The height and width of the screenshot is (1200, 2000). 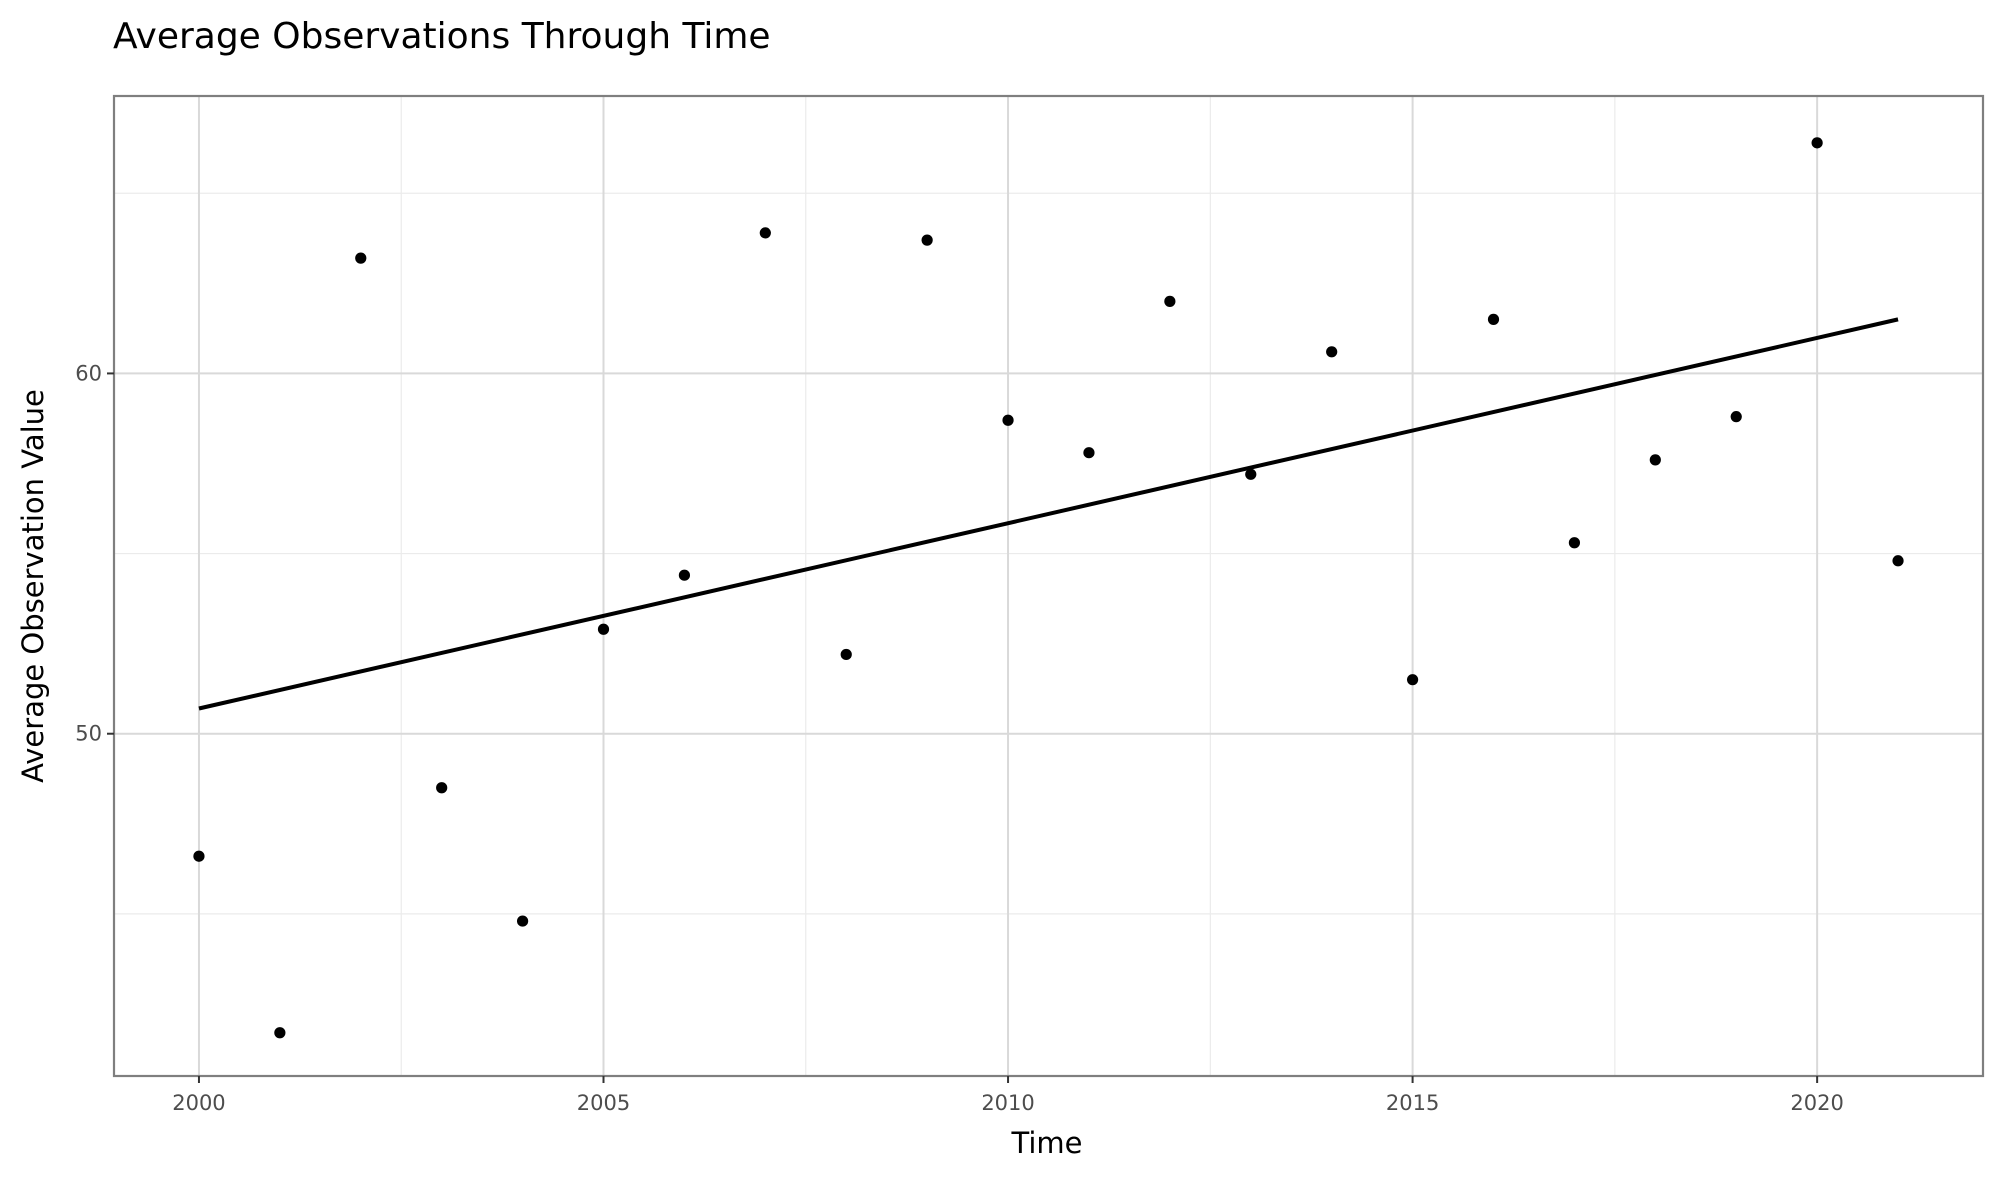 What do you see at coordinates (1047, 1143) in the screenshot?
I see `x-axis-title: Time` at bounding box center [1047, 1143].